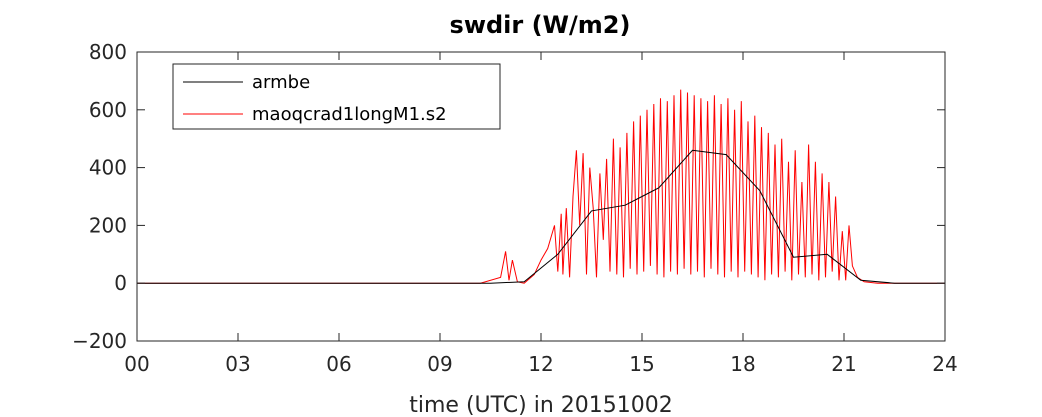  I want to click on y-tick-label: 600, so click(108, 110).